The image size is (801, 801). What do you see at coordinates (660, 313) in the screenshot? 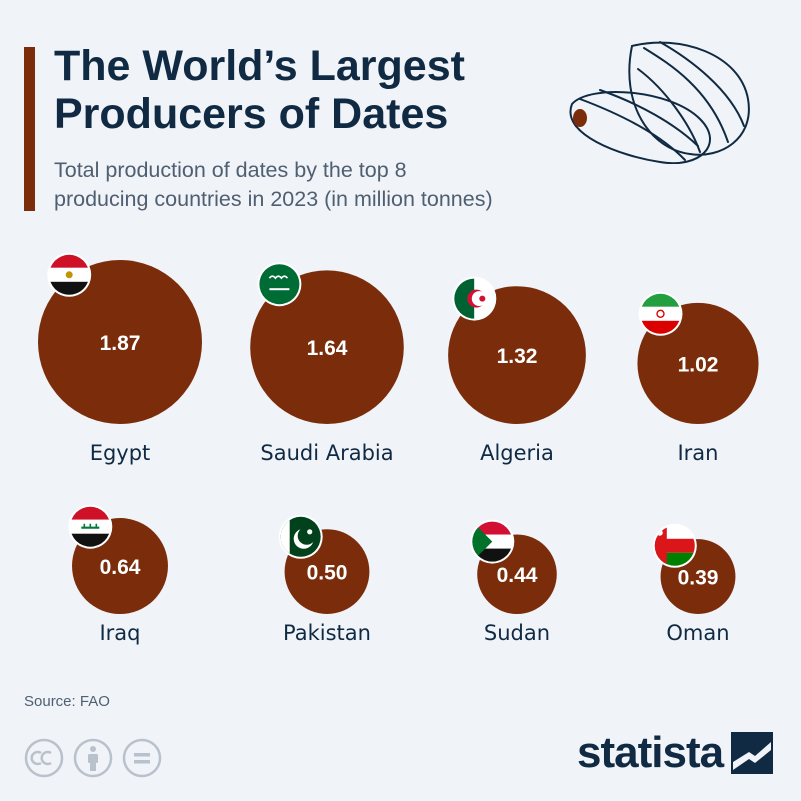
I see `iran-flag-icon` at bounding box center [660, 313].